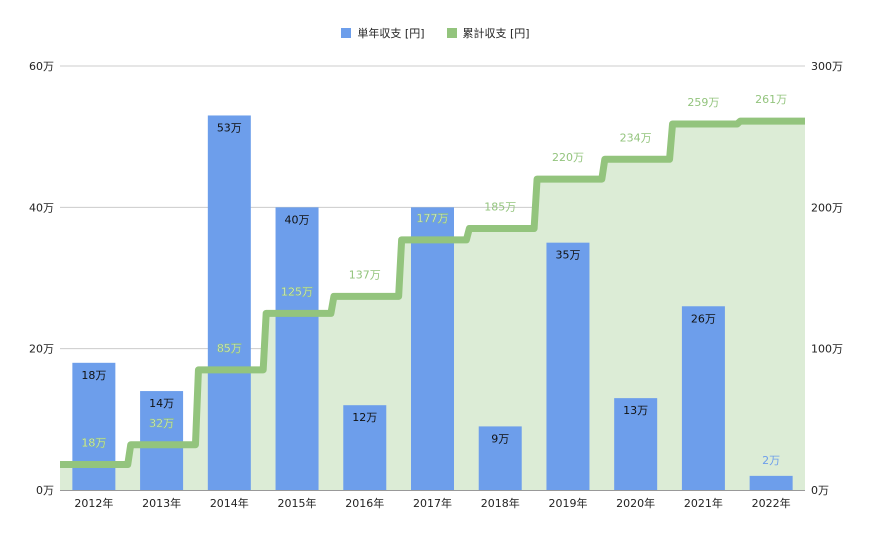  I want to click on cumulative-data-label: 234万, so click(636, 137).